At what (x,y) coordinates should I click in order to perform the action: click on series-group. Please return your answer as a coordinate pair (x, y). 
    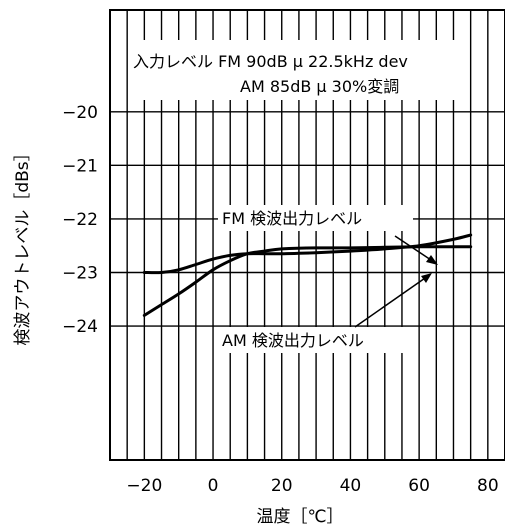
    Looking at the image, I should click on (307, 275).